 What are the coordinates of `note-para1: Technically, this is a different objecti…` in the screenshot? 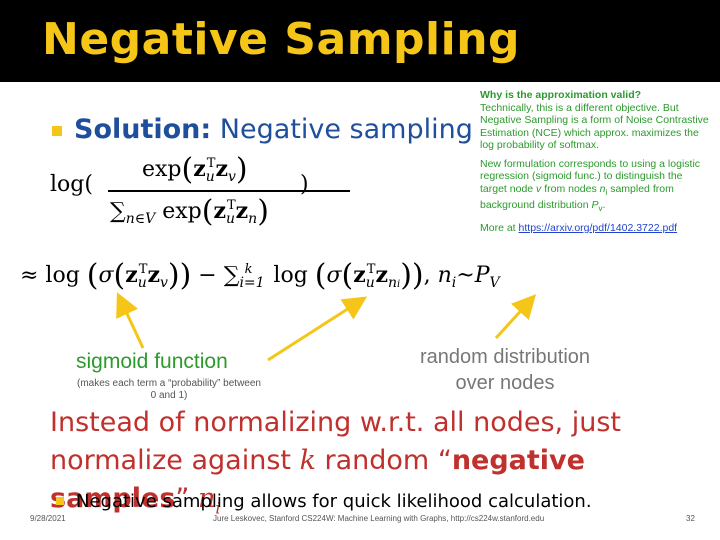 It's located at (596, 127).